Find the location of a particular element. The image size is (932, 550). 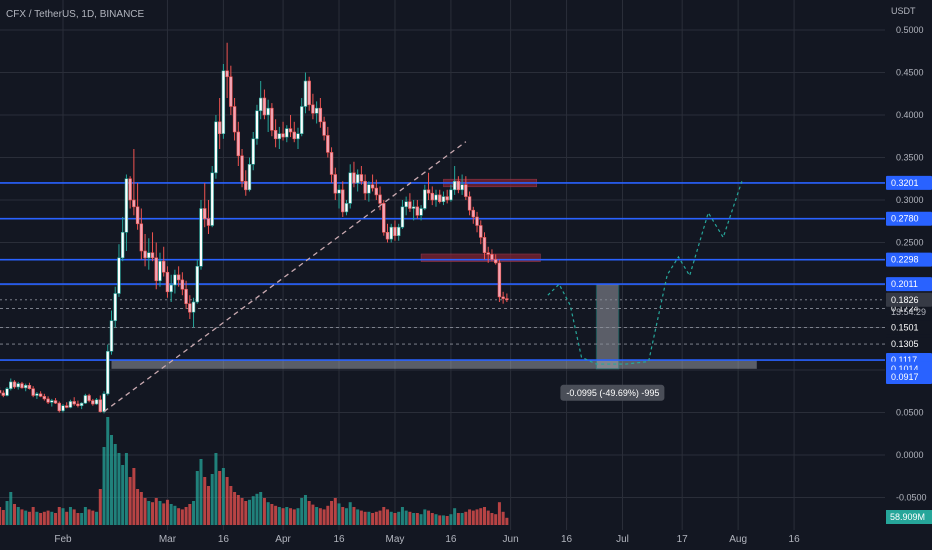

measure-tooltip: -0.0995 (-49.69%) -995 is located at coordinates (612, 392).